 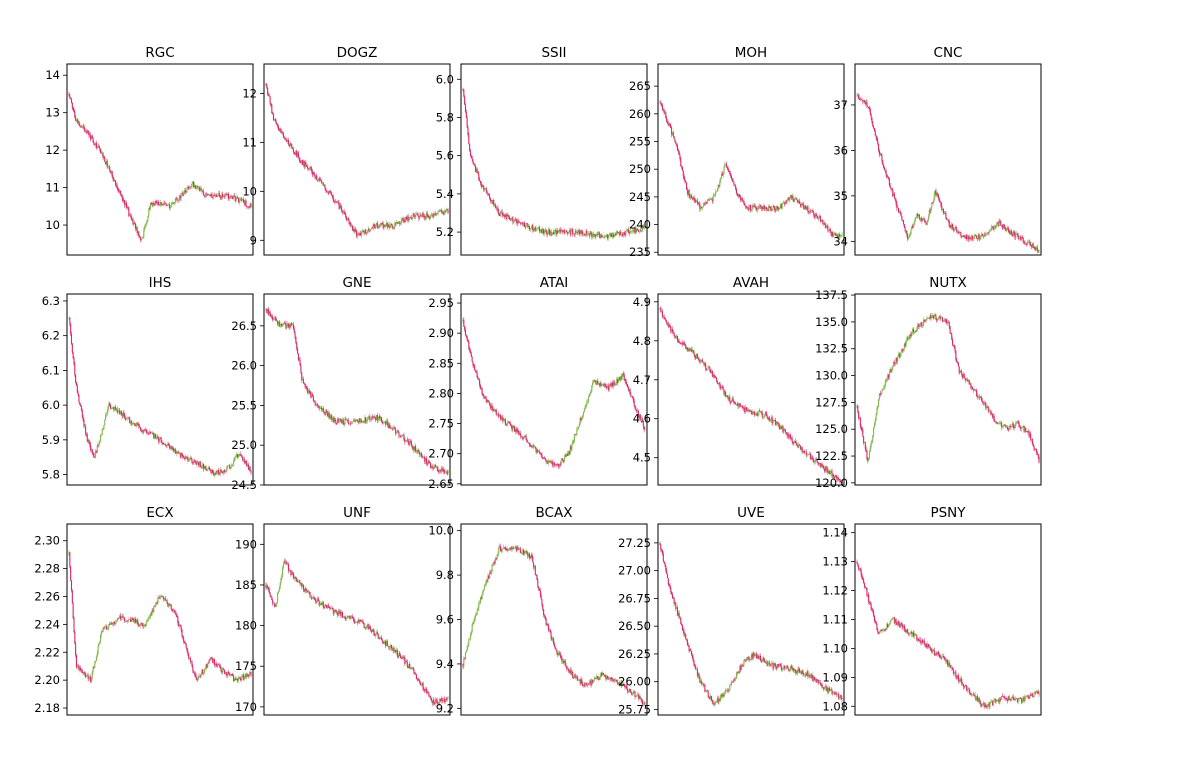 What do you see at coordinates (642, 302) in the screenshot?
I see `y-tick-label: 4.9` at bounding box center [642, 302].